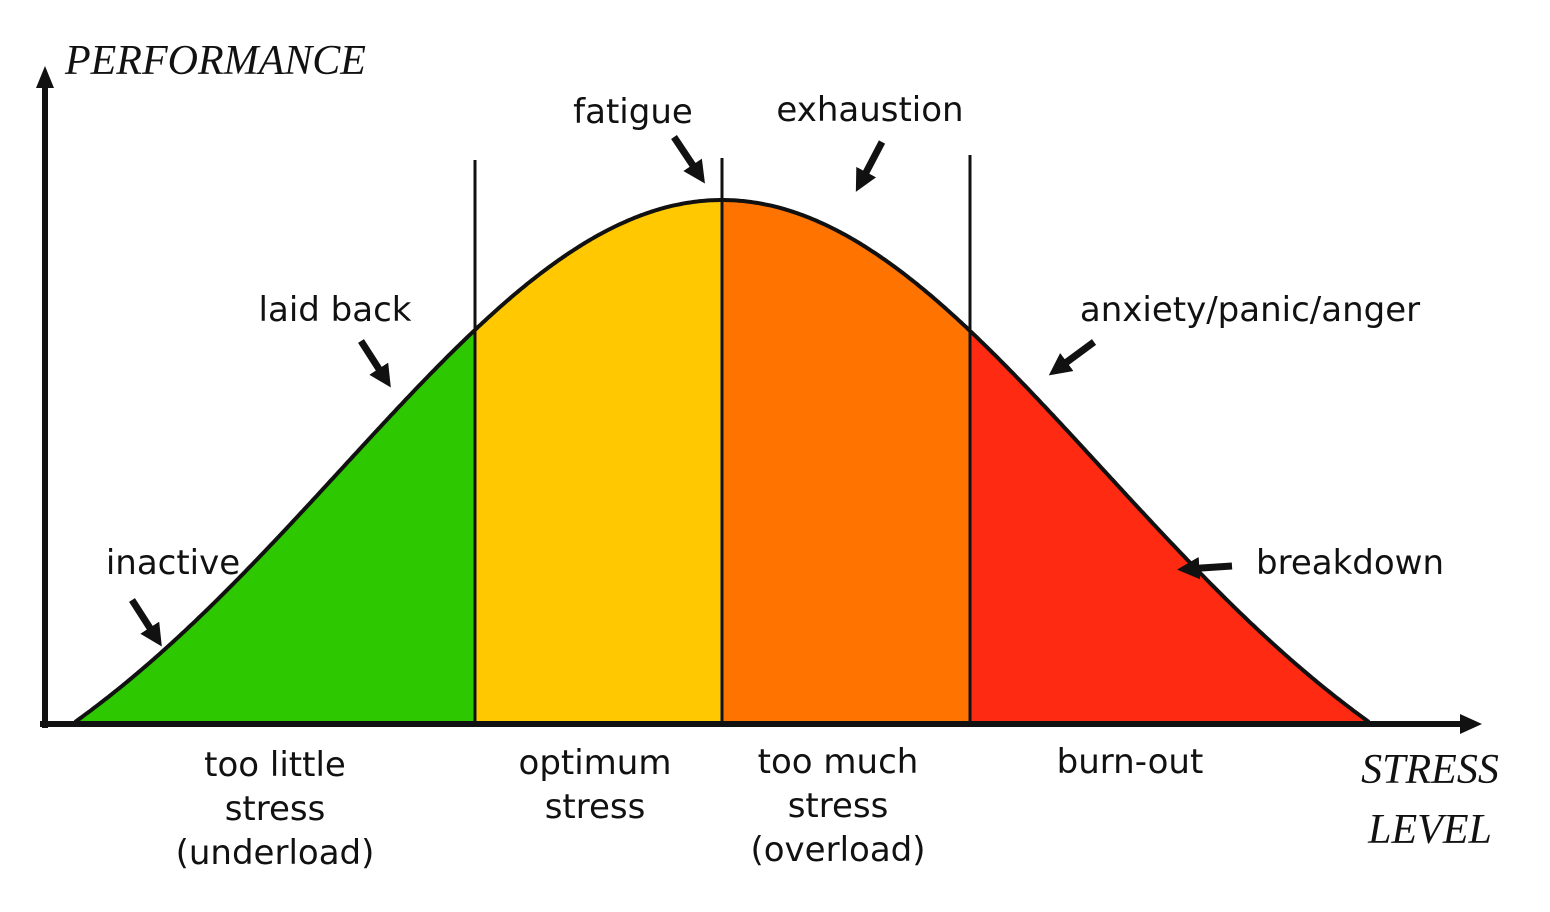 The image size is (1550, 912). Describe the element at coordinates (1429, 830) in the screenshot. I see `x-axis-label: LEVEL` at that location.